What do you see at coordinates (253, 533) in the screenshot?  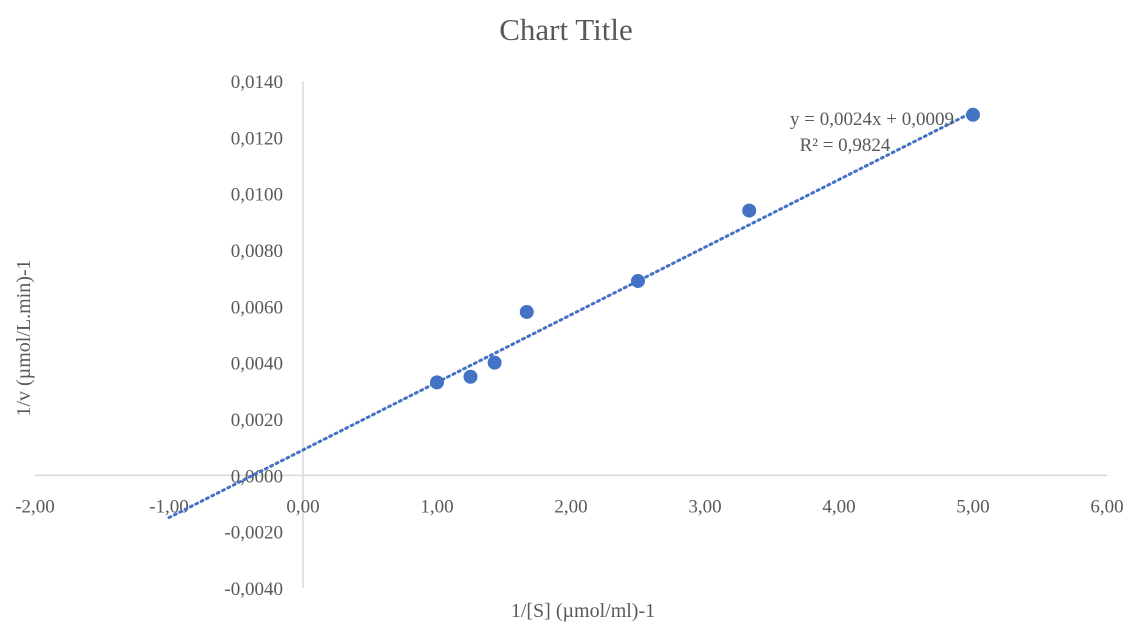 I see `y-tick-label: -0,0020` at bounding box center [253, 533].